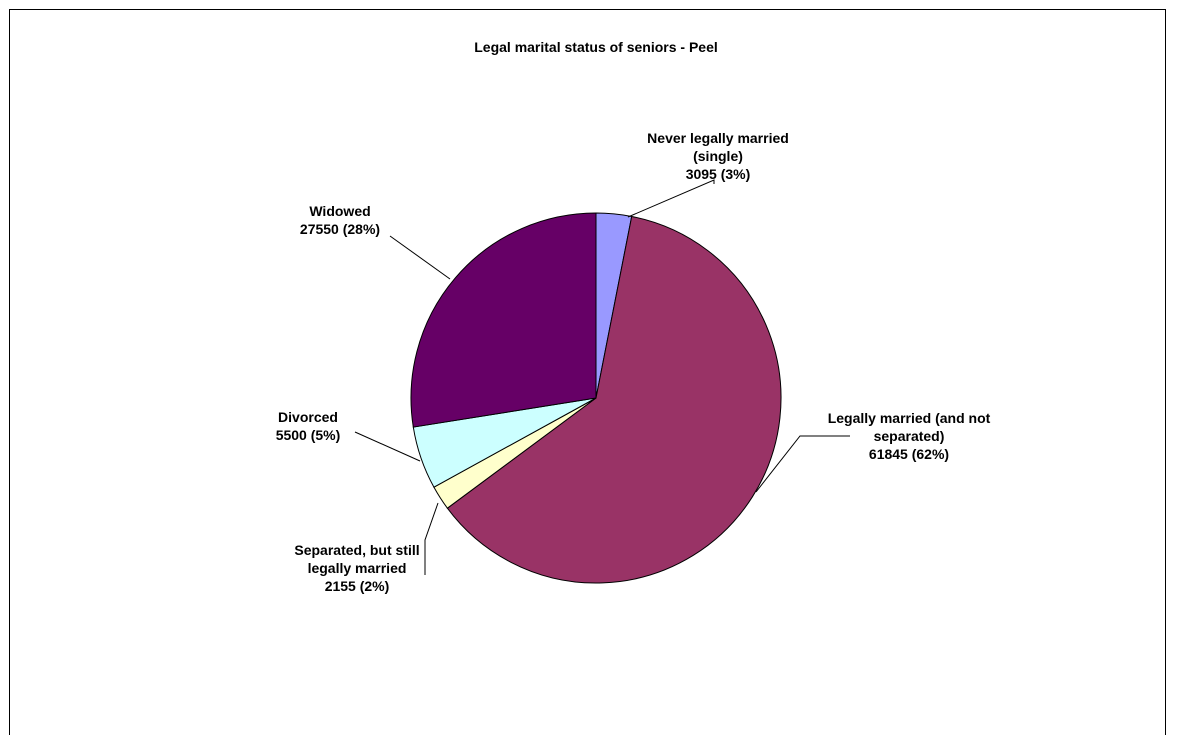 The width and height of the screenshot is (1177, 735). What do you see at coordinates (718, 156) in the screenshot?
I see `data-label-1: Never legally married (single) 3095 (3%)` at bounding box center [718, 156].